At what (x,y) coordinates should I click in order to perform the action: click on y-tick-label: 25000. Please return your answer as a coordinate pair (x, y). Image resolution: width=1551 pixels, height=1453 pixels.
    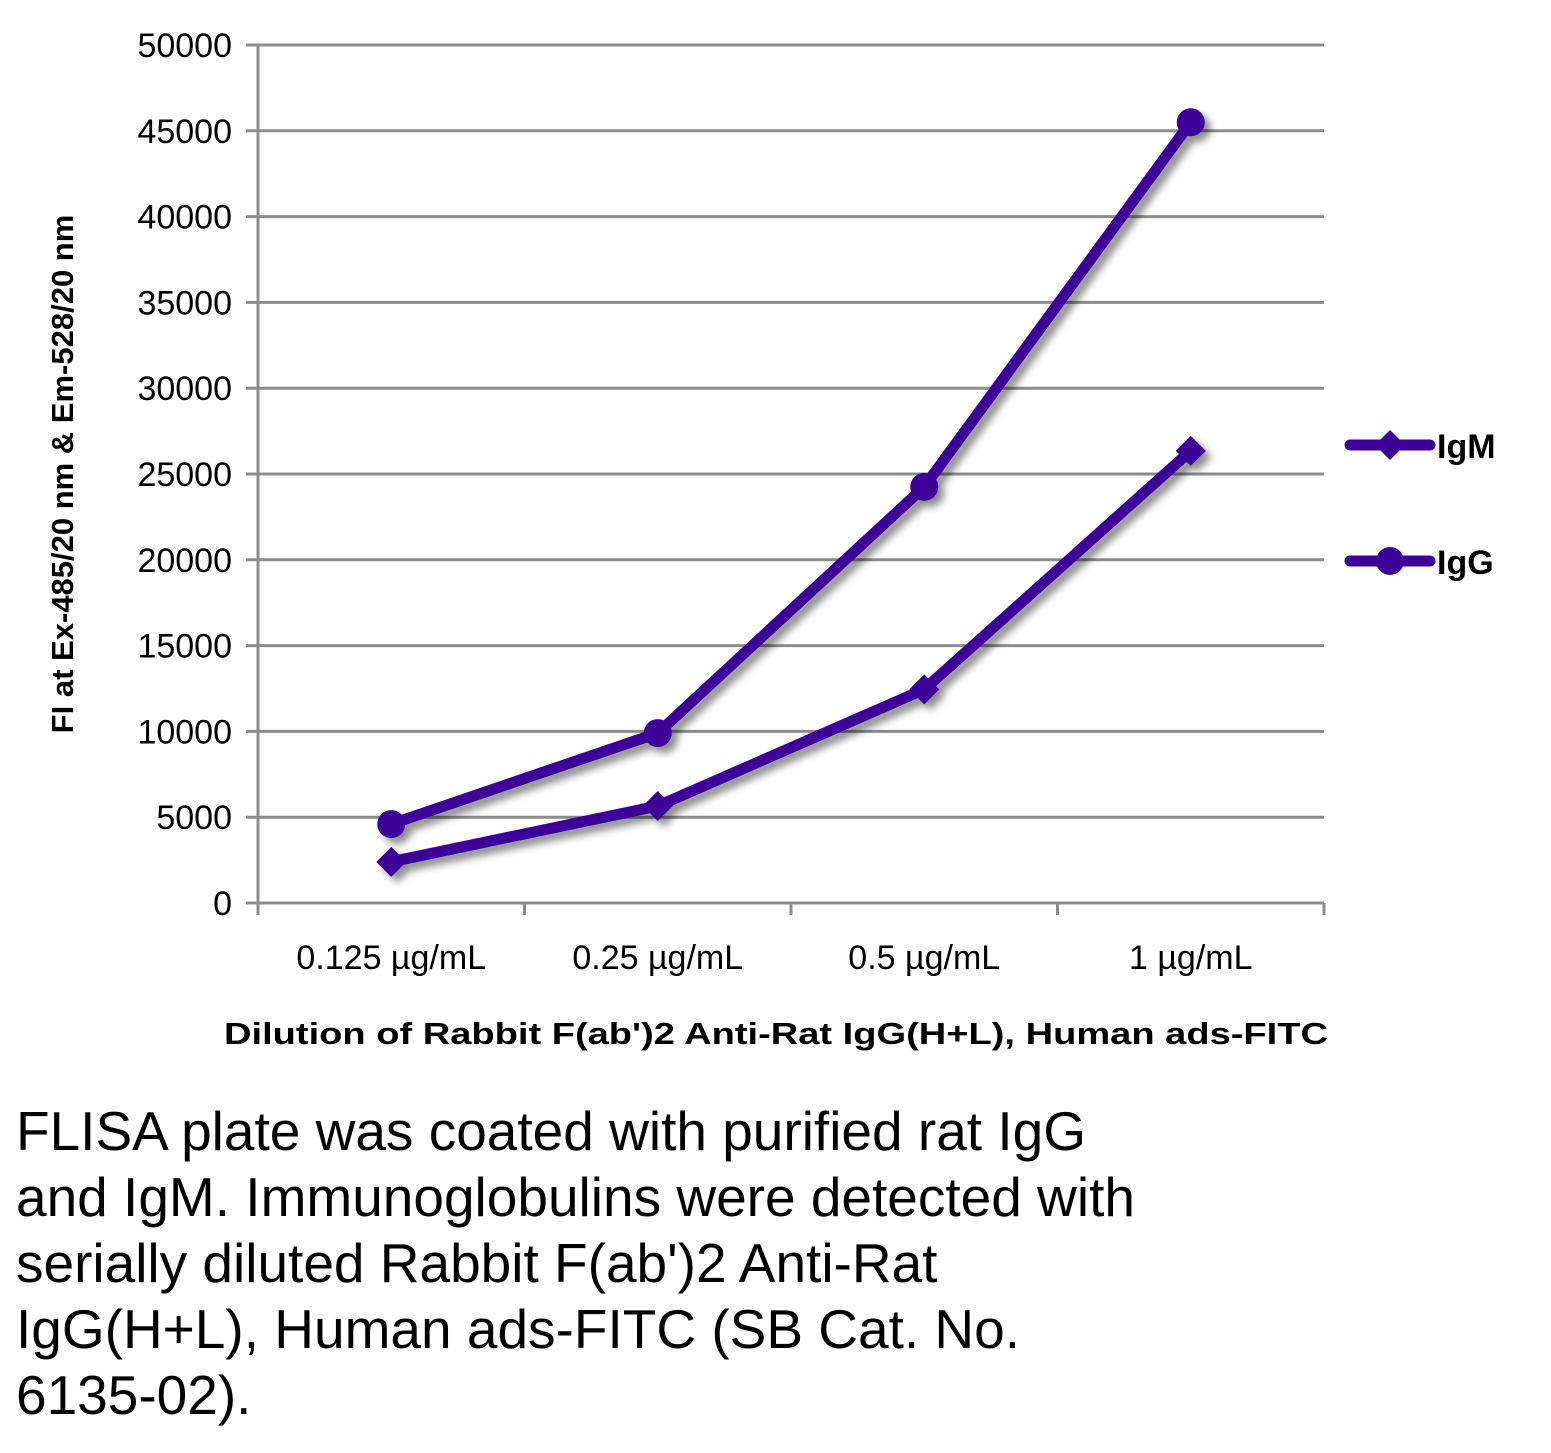
    Looking at the image, I should click on (184, 475).